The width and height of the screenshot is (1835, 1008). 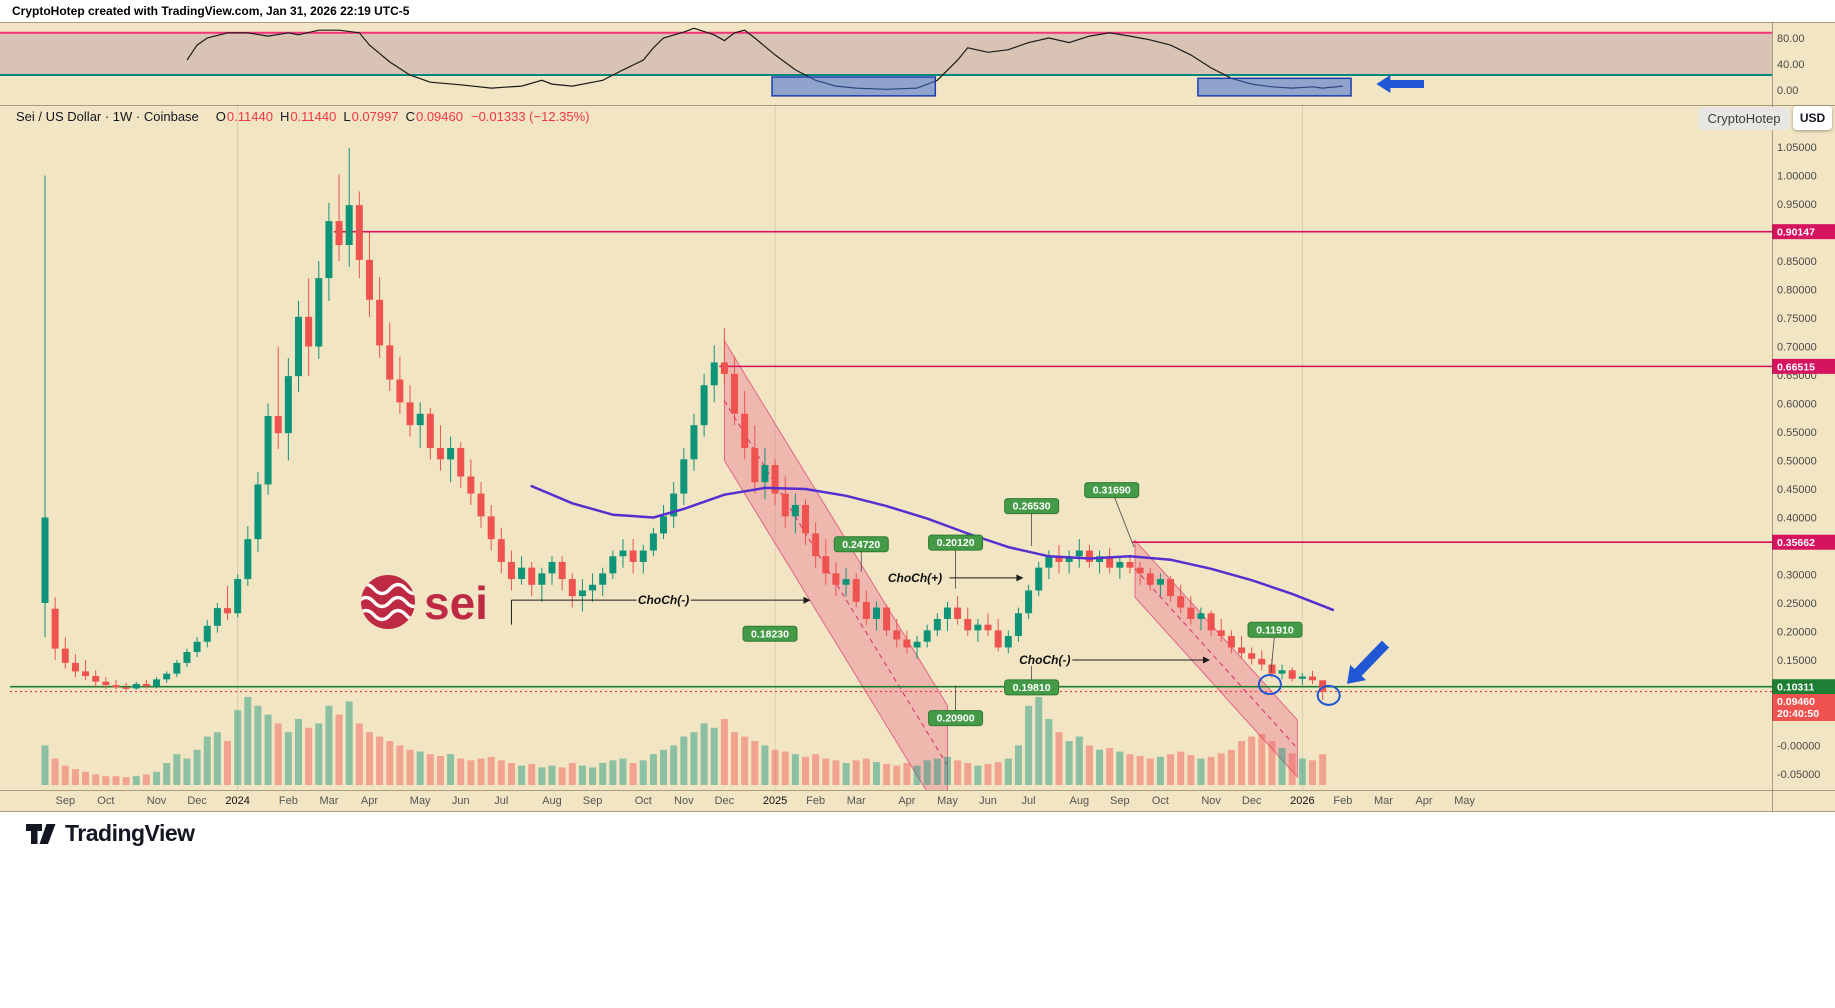 What do you see at coordinates (1803, 232) in the screenshot?
I see `price-line-label-box` at bounding box center [1803, 232].